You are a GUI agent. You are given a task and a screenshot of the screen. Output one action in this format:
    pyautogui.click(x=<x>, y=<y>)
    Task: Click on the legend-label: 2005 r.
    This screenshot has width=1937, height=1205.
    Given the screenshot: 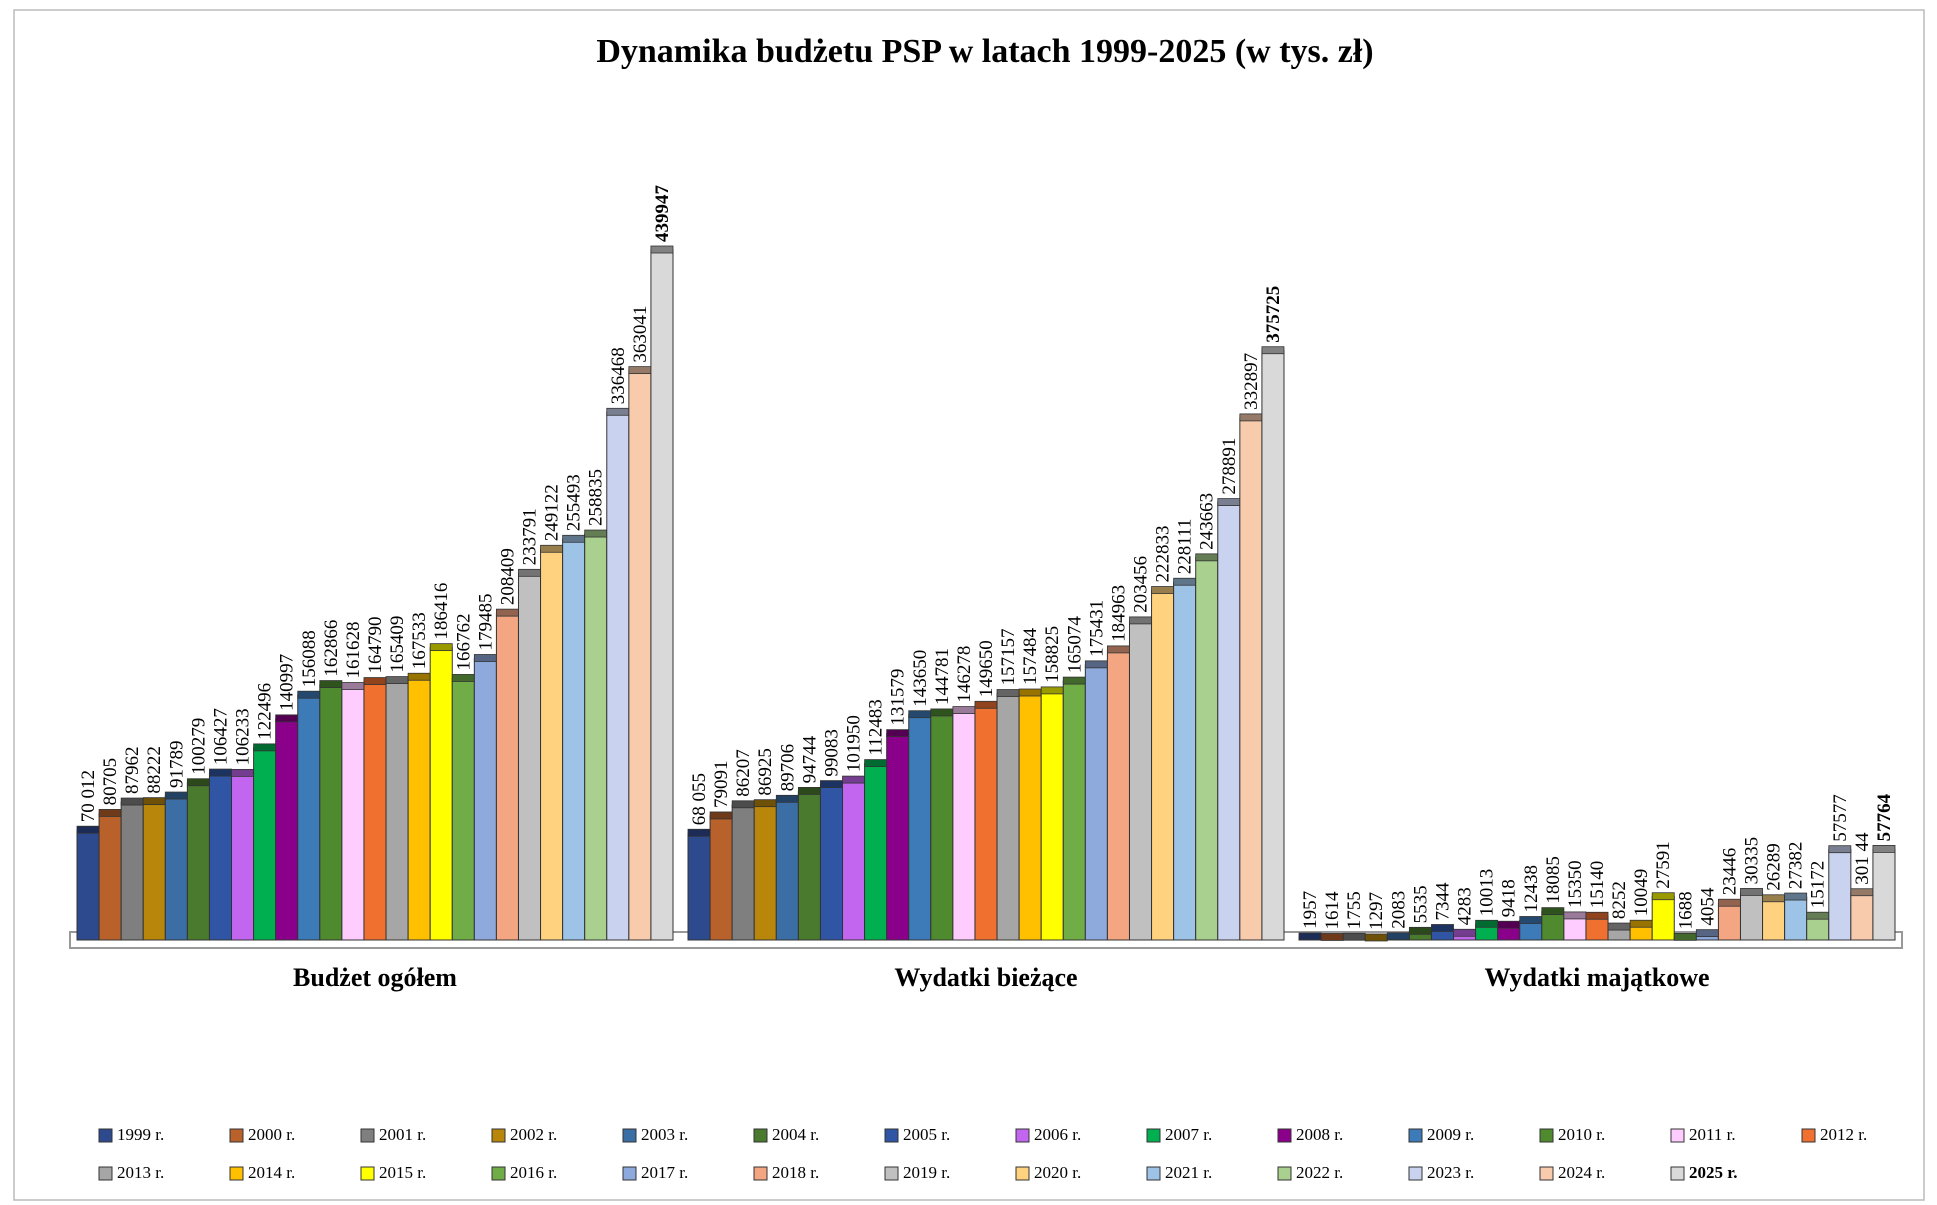 What is the action you would take?
    pyautogui.click(x=926, y=1134)
    